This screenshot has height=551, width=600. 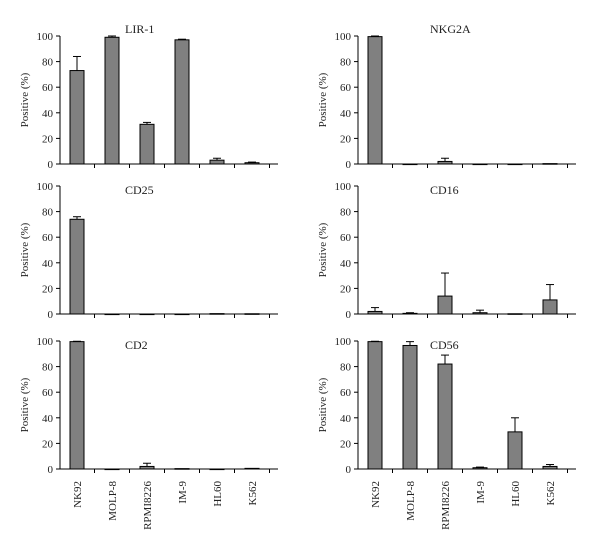 What do you see at coordinates (139, 190) in the screenshot?
I see `panel-title: CD25` at bounding box center [139, 190].